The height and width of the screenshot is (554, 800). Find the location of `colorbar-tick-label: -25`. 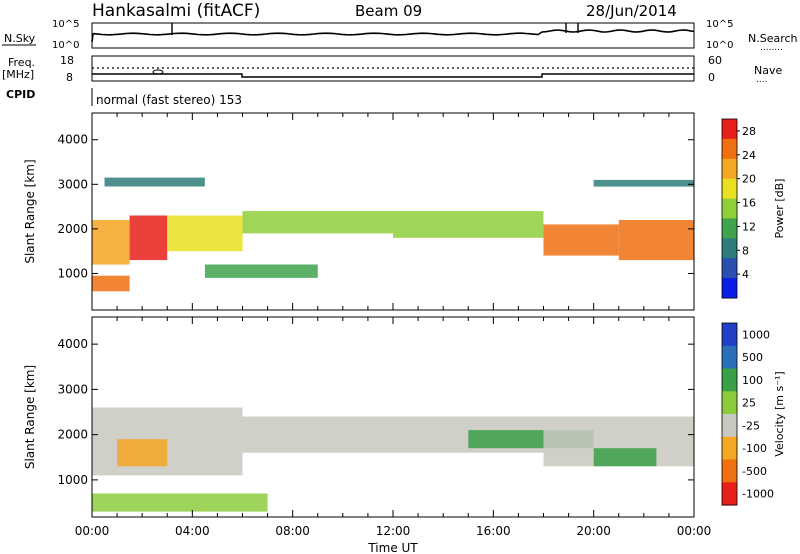

colorbar-tick-label: -25 is located at coordinates (751, 425).